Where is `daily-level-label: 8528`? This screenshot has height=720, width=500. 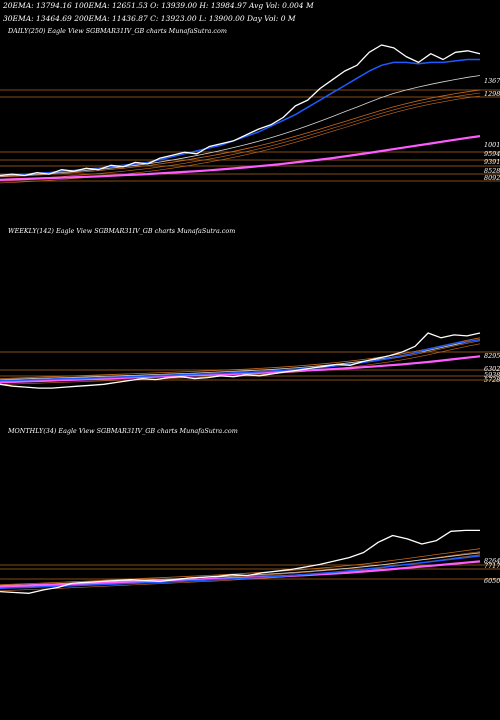
daily-level-label: 8528 is located at coordinates (492, 171).